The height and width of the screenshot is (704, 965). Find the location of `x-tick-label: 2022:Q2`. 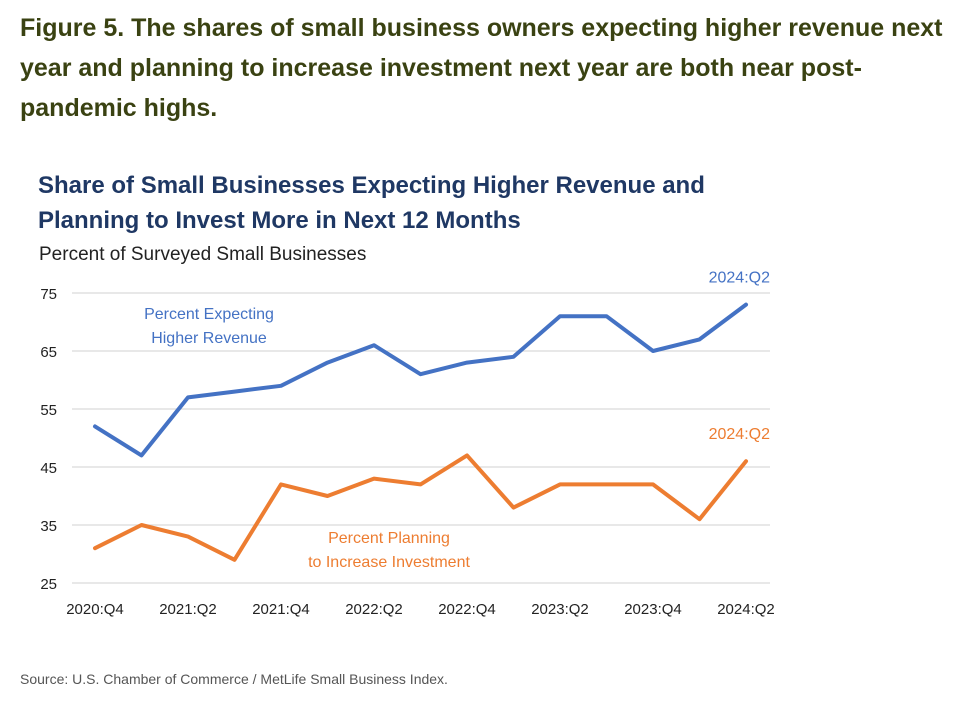

x-tick-label: 2022:Q2 is located at coordinates (374, 609).